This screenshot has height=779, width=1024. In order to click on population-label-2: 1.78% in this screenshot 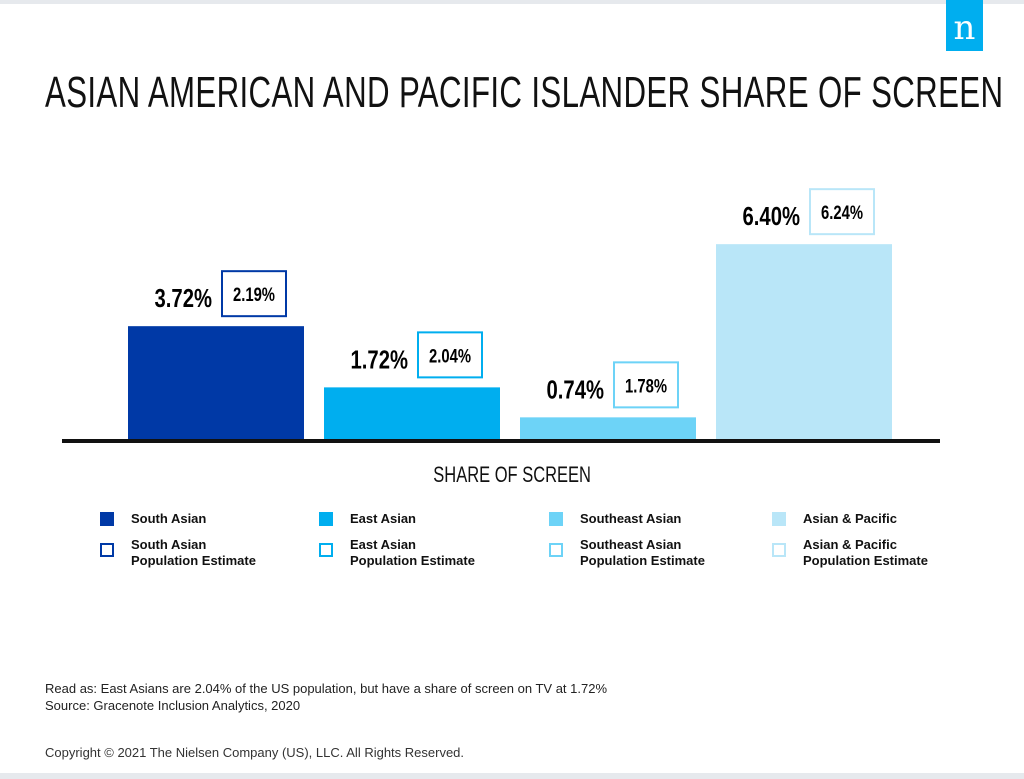, I will do `click(646, 386)`.